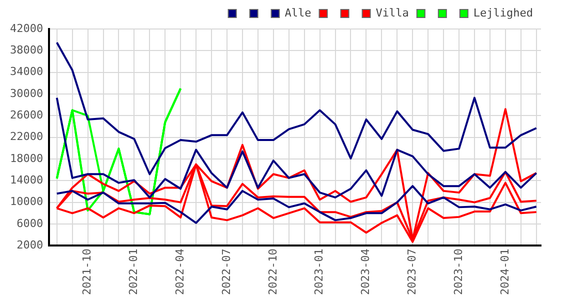 The height and width of the screenshot is (300, 585). Describe the element at coordinates (27, 28) in the screenshot. I see `y-tick-label: 42000` at that location.